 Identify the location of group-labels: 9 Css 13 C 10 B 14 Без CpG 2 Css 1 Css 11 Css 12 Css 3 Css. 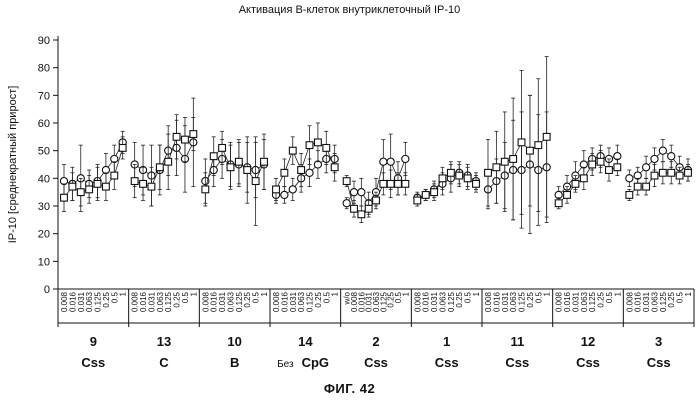
(375, 352).